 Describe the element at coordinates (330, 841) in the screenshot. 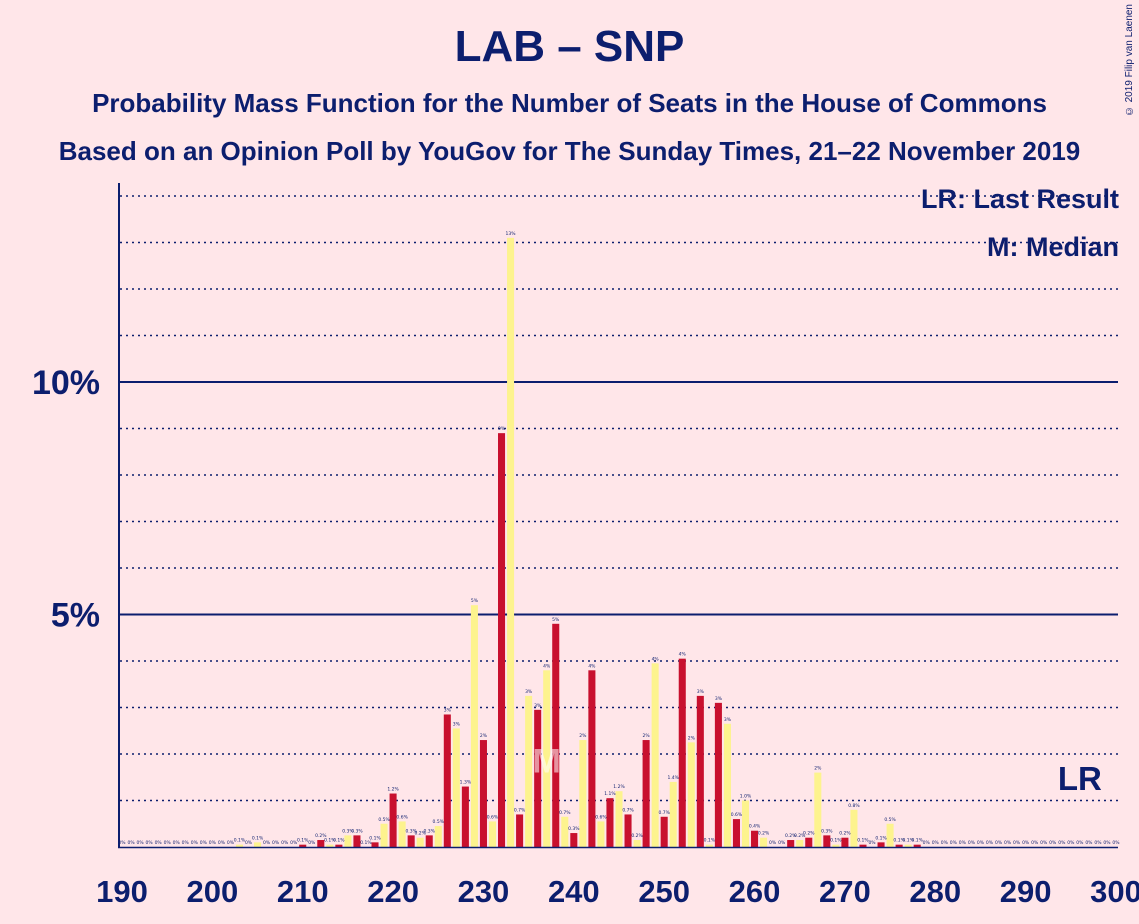

I see `bar-label-213: 0.1%` at that location.